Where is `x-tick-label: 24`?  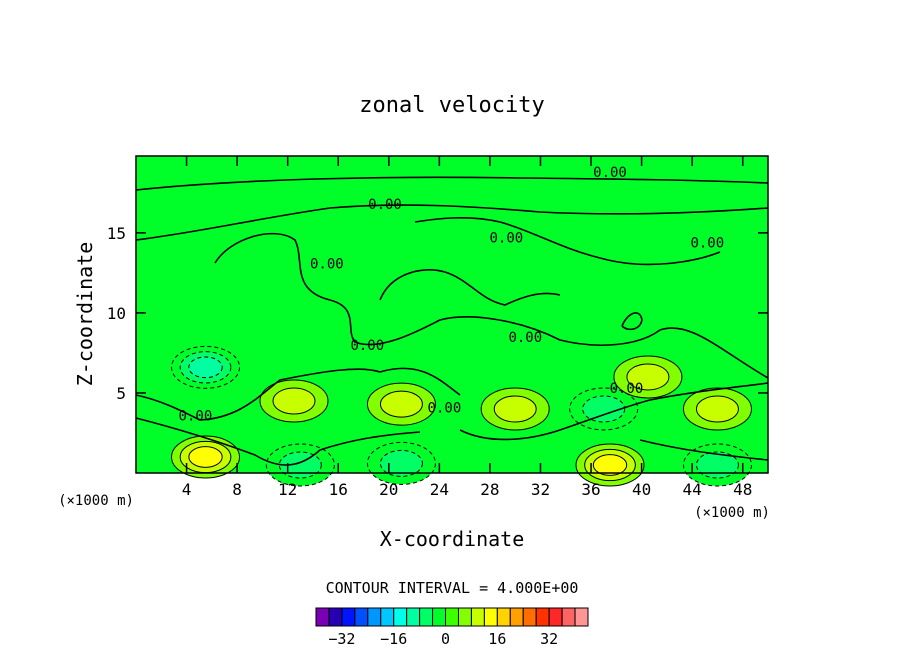 x-tick-label: 24 is located at coordinates (439, 489).